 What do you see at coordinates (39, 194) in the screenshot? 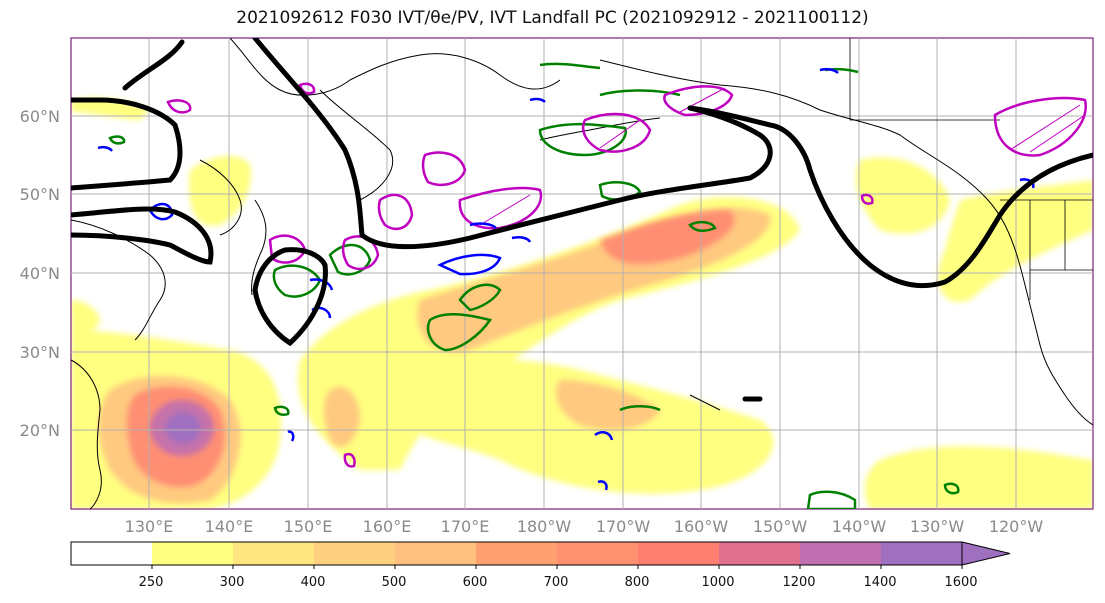
I see `lat-label-50: 50°N` at bounding box center [39, 194].